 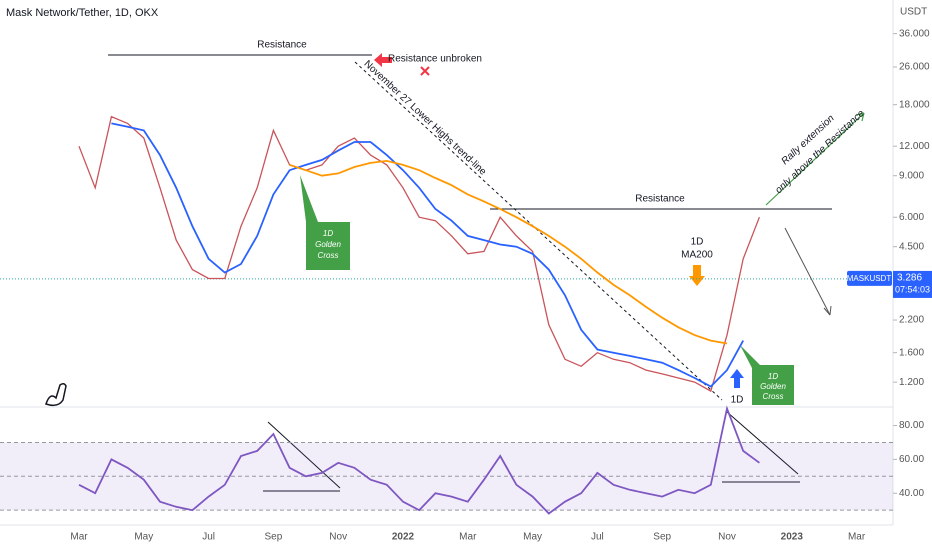 What do you see at coordinates (911, 246) in the screenshot?
I see `y-tick-label: 4.500` at bounding box center [911, 246].